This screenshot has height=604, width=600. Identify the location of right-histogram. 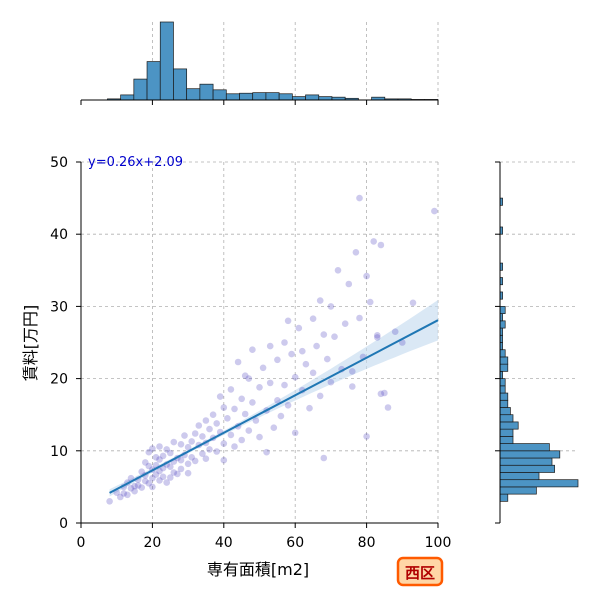
(537, 342).